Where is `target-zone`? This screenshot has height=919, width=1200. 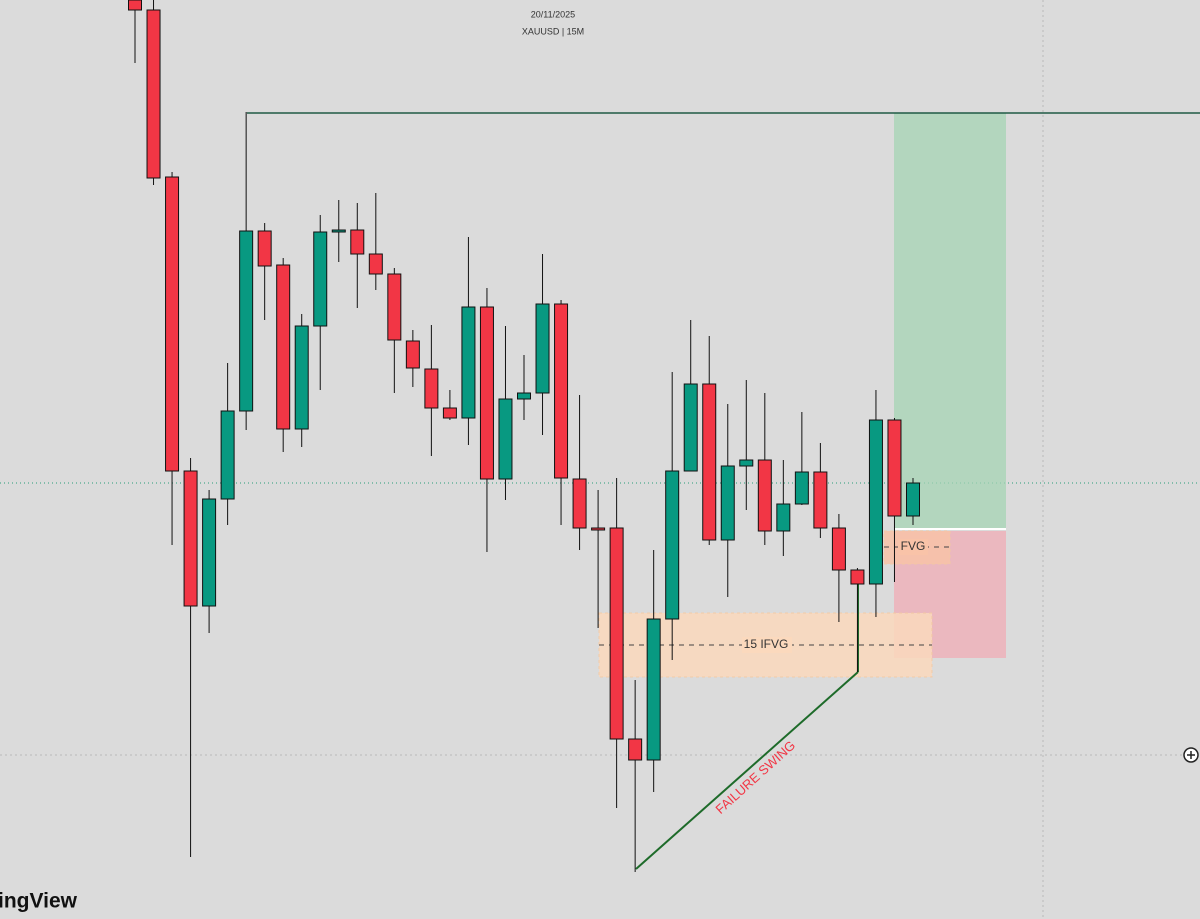 target-zone is located at coordinates (950, 320).